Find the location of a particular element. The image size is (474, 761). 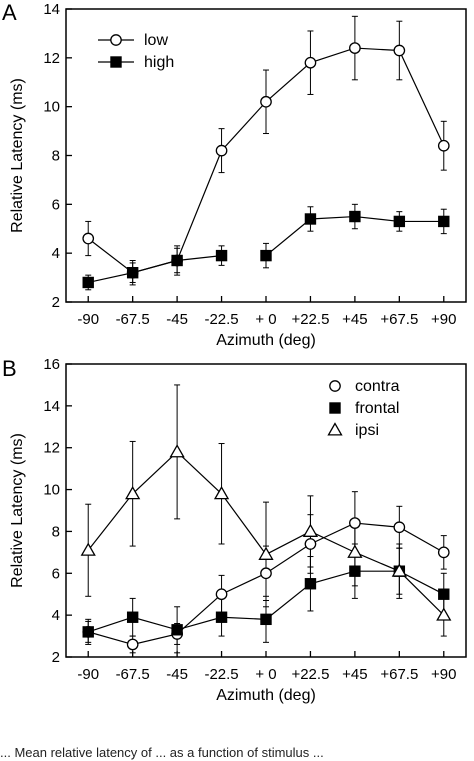

legend-label-low: low is located at coordinates (156, 40).